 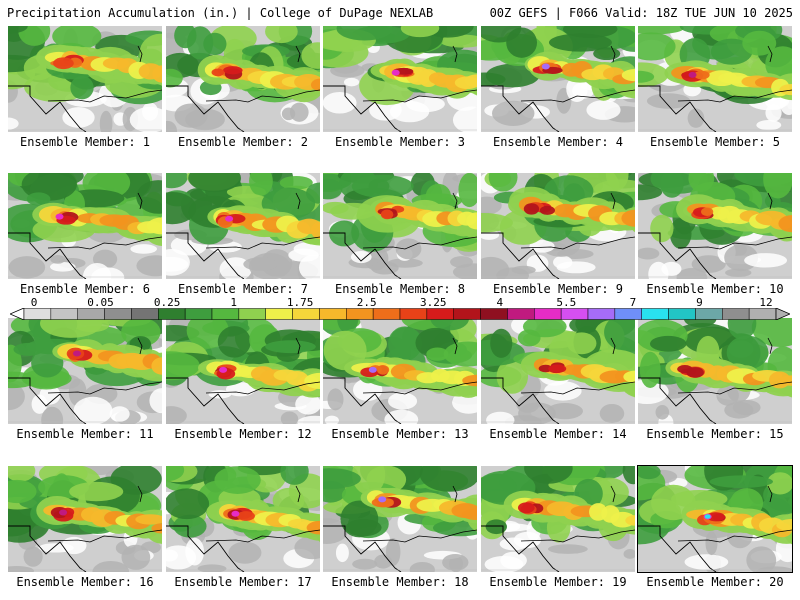 What do you see at coordinates (400, 434) in the screenshot?
I see `ensemble-member-label: Ensemble Member: 13` at bounding box center [400, 434].